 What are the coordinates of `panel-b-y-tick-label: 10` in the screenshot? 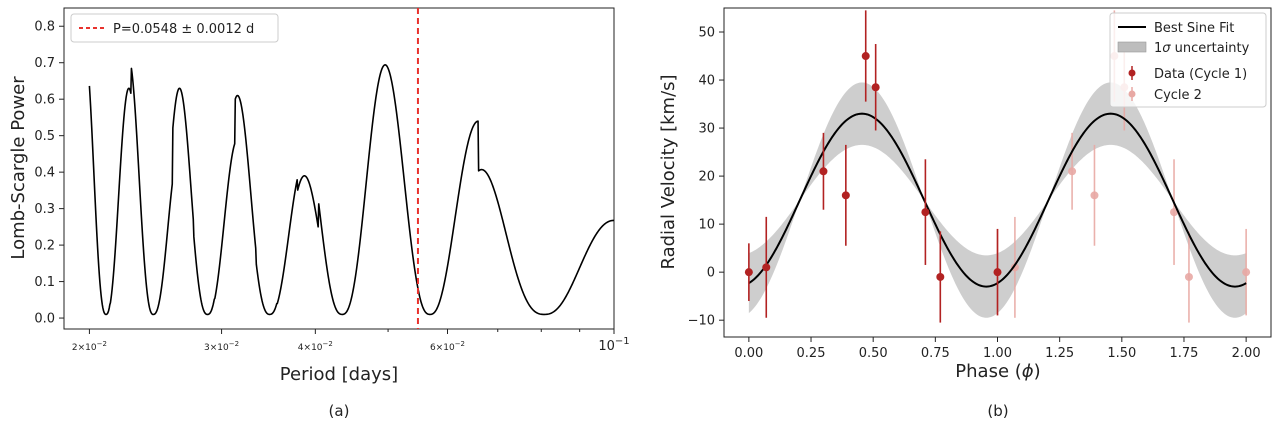 It's located at (706, 225).